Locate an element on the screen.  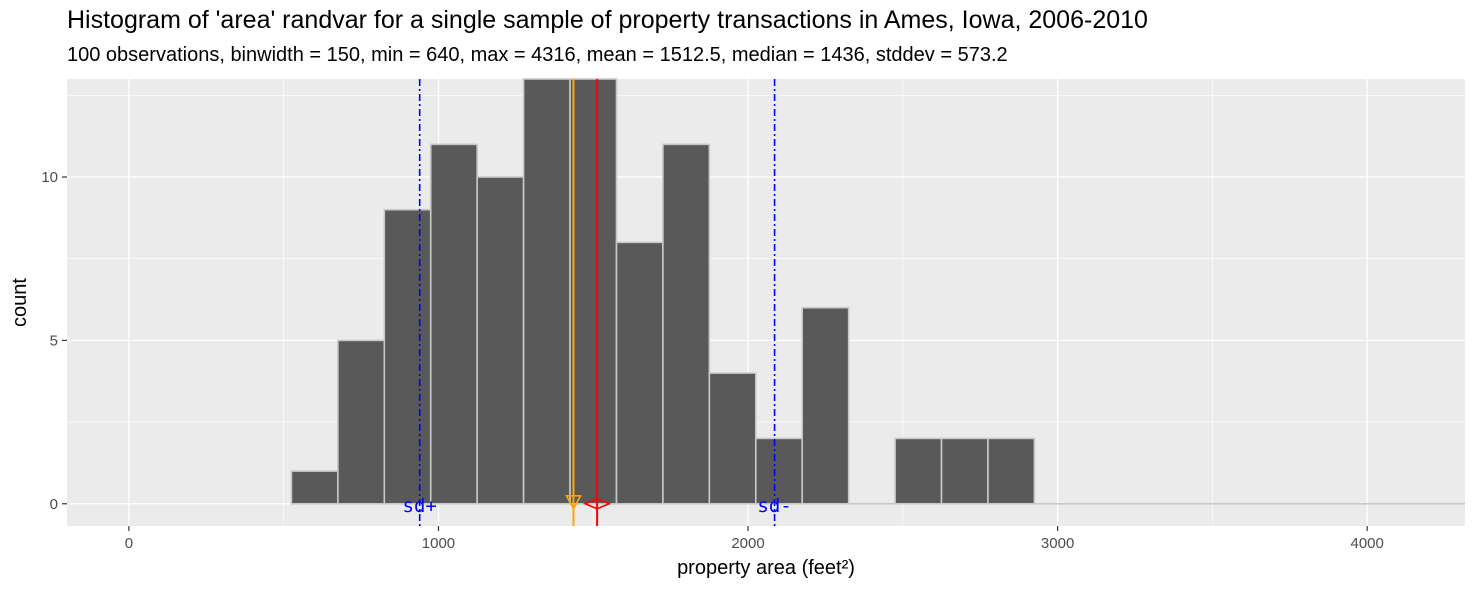
mean-marker is located at coordinates (597, 503).